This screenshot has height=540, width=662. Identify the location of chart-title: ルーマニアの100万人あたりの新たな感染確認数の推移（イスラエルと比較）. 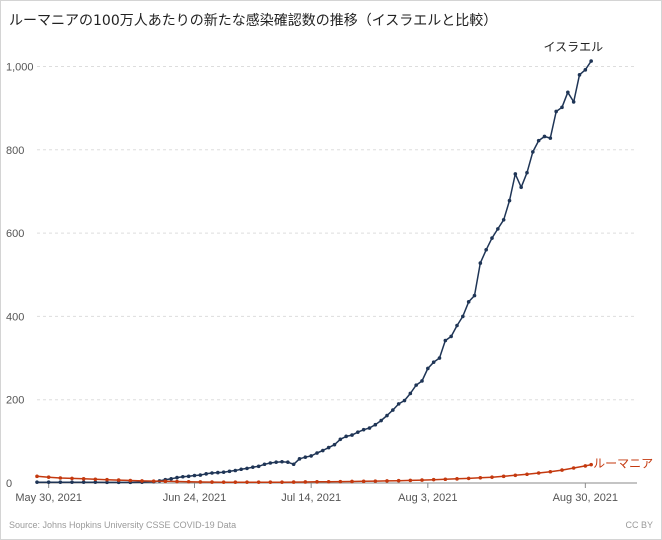
(253, 21).